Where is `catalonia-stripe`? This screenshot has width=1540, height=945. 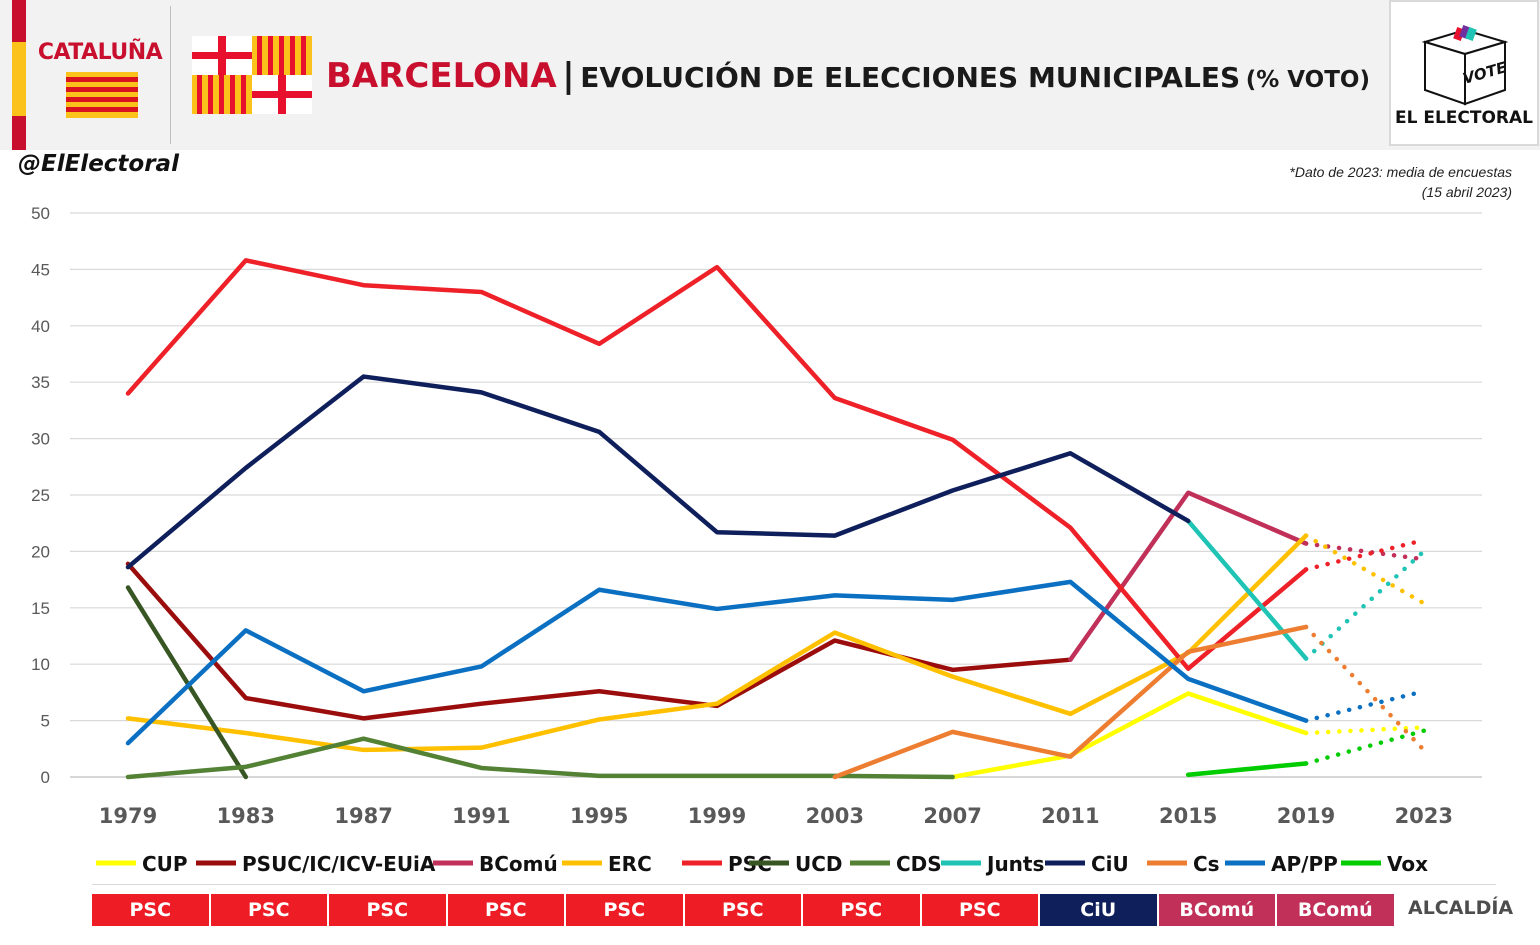
catalonia-stripe is located at coordinates (19, 75).